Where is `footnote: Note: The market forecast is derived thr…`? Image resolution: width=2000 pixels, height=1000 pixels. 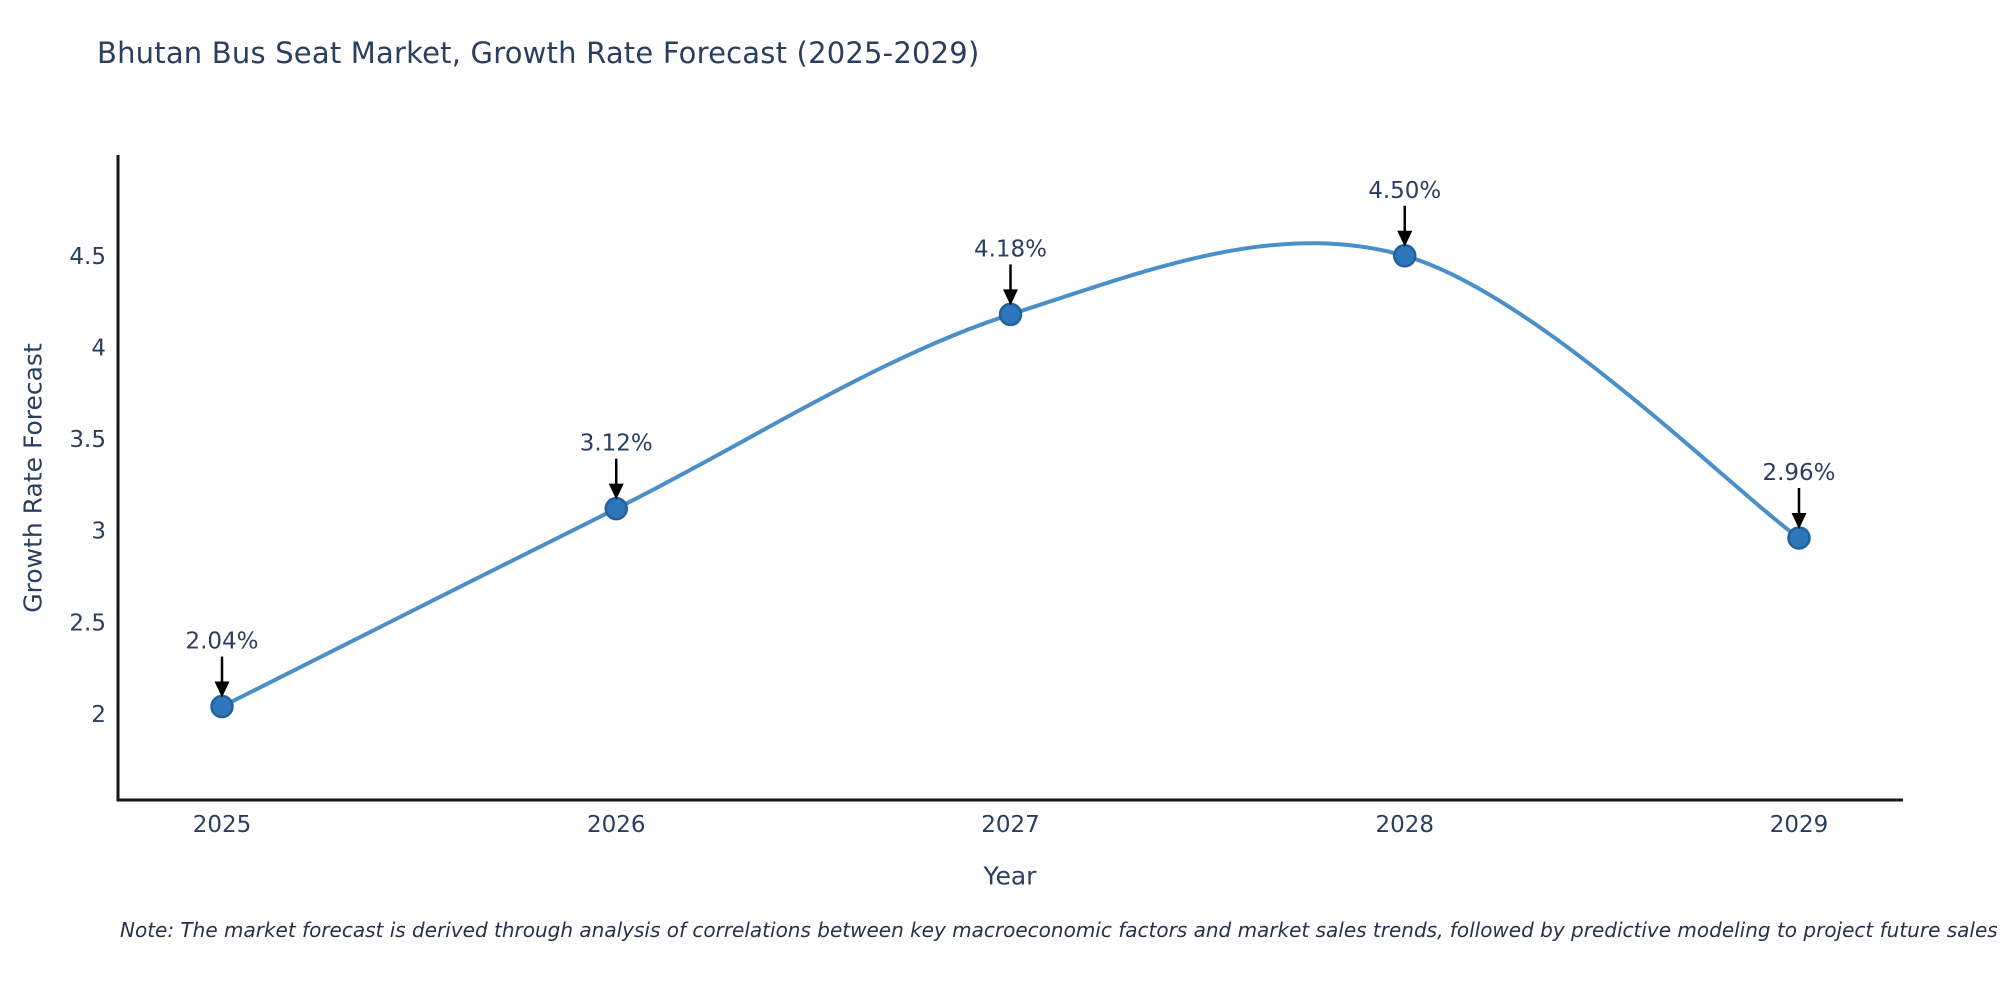
footnote: Note: The market forecast is derived thr… is located at coordinates (1059, 930).